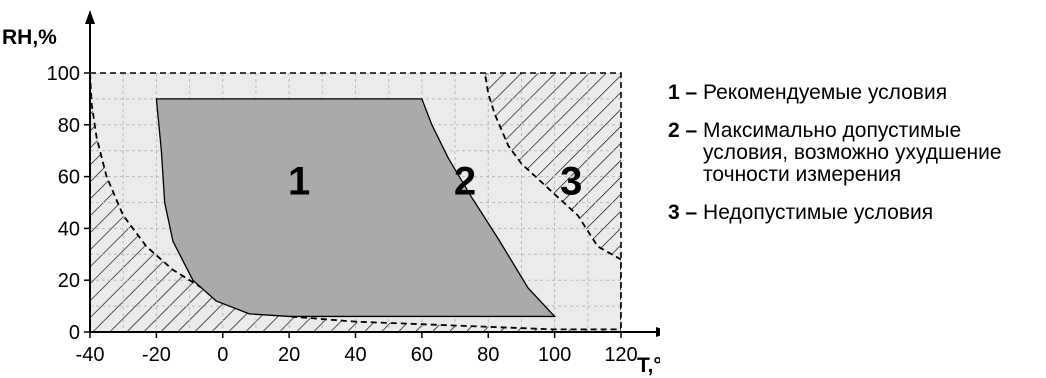 This screenshot has width=1046, height=378. What do you see at coordinates (222, 355) in the screenshot?
I see `x-tick-label: 0` at bounding box center [222, 355].